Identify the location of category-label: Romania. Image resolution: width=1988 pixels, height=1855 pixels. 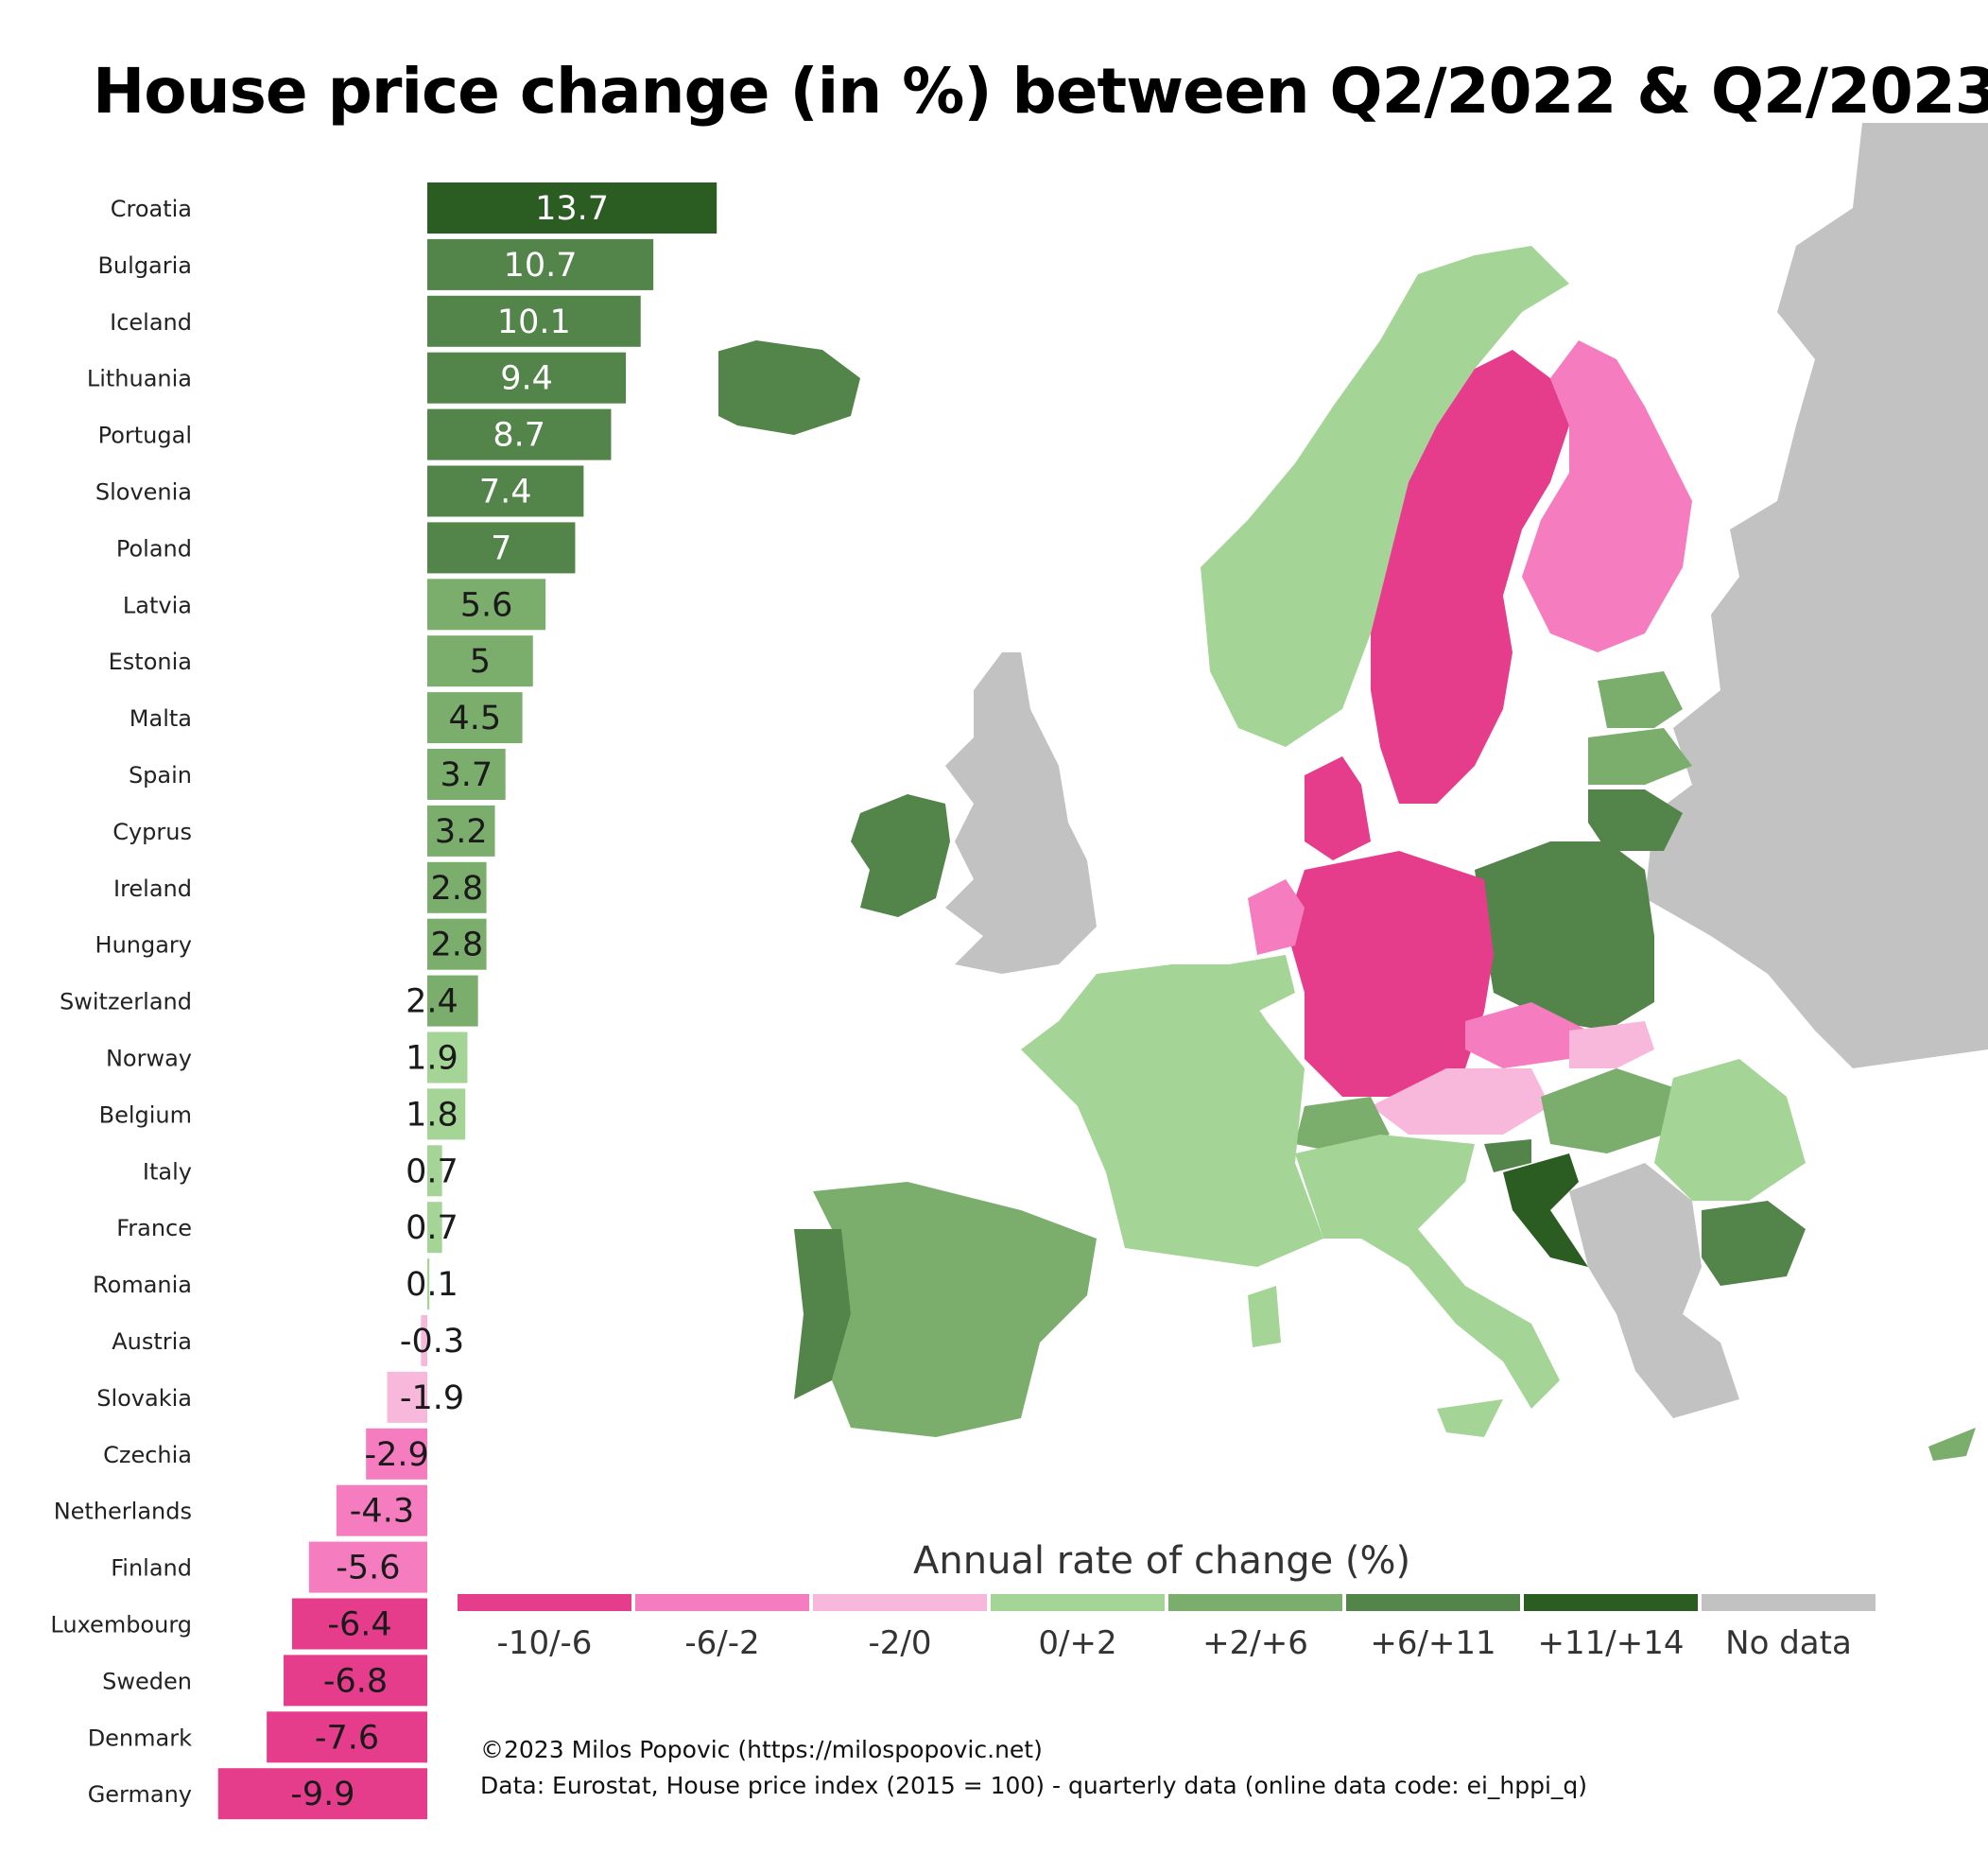
(142, 1285).